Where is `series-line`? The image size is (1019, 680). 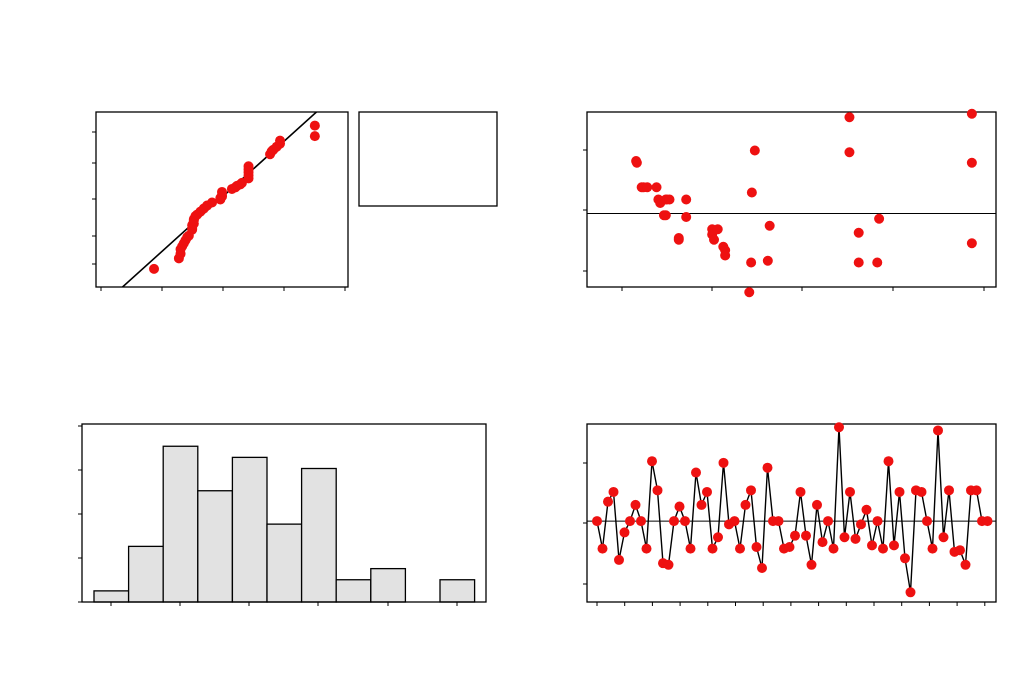 series-line is located at coordinates (792, 510).